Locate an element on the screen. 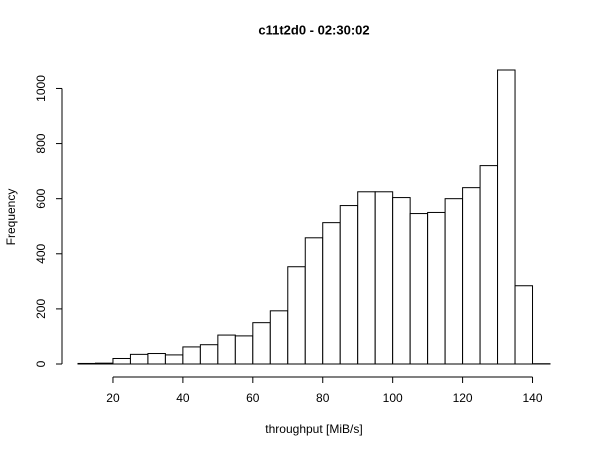 The width and height of the screenshot is (600, 450). x-tick-label: 100 is located at coordinates (393, 398).